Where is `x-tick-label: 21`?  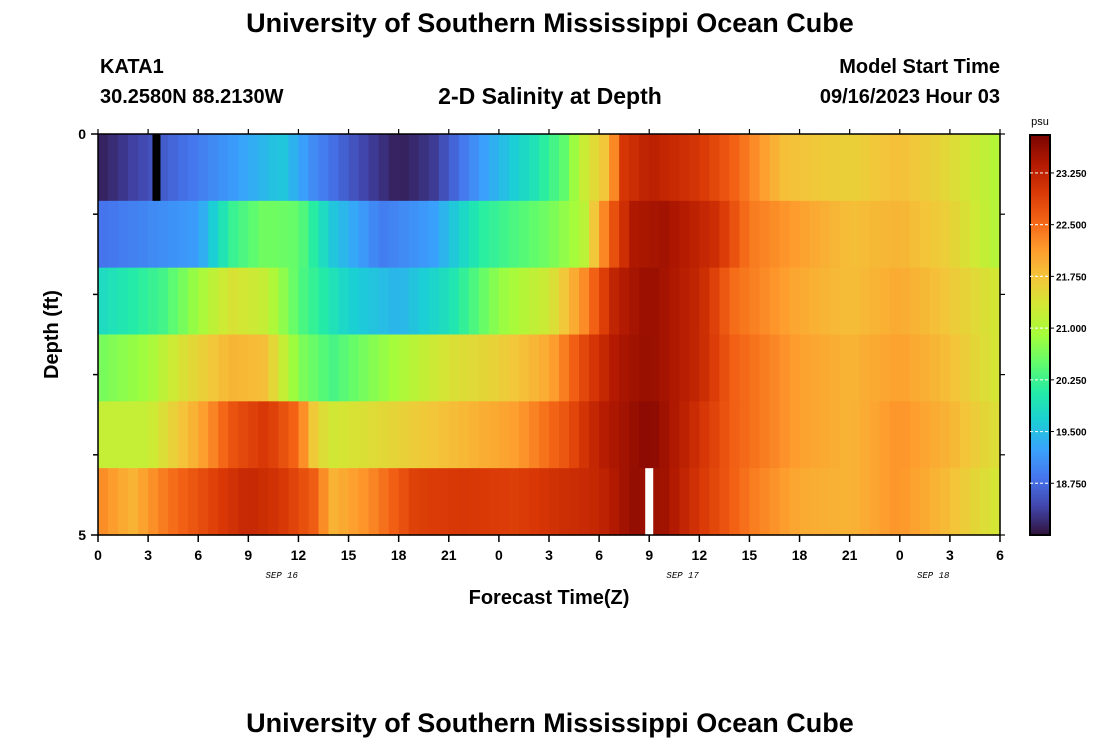 x-tick-label: 21 is located at coordinates (449, 555).